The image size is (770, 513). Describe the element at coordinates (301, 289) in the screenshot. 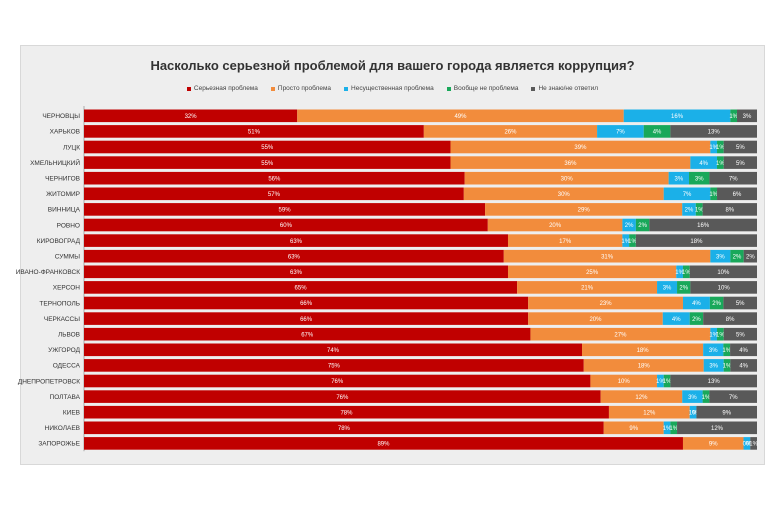

I see `data-label: 65%` at that location.